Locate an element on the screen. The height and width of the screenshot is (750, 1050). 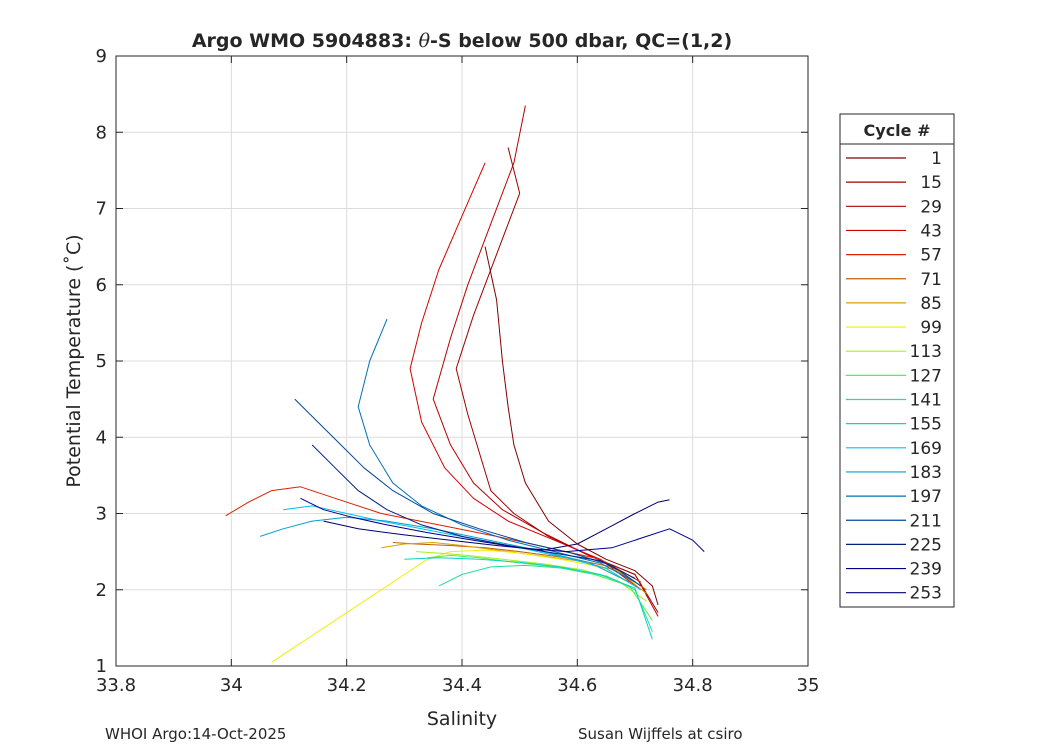
x-tick-label: 33.8 is located at coordinates (116, 685).